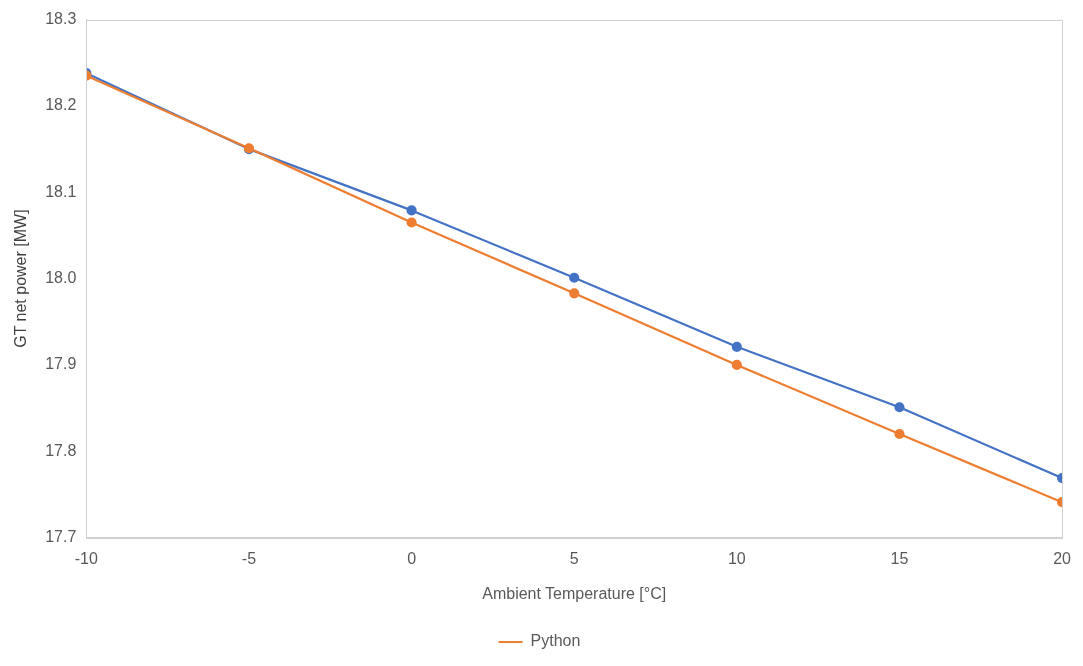 The width and height of the screenshot is (1083, 666). What do you see at coordinates (412, 558) in the screenshot?
I see `x-tick-label: 0` at bounding box center [412, 558].